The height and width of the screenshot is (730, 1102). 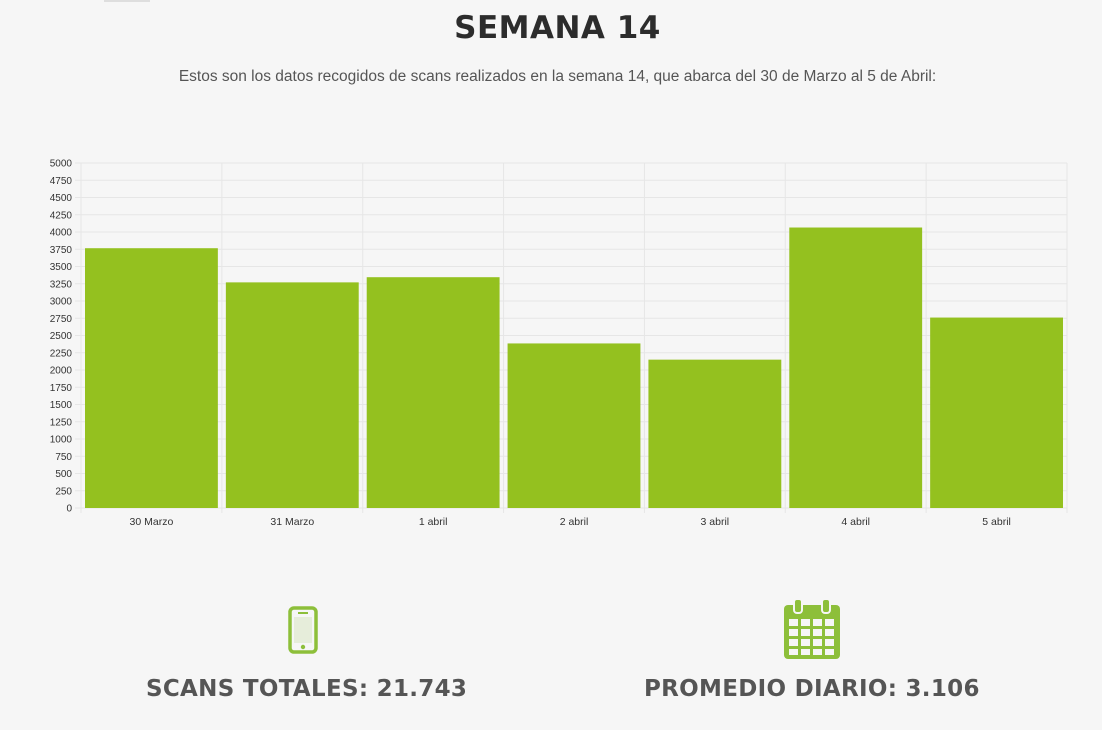 What do you see at coordinates (812, 628) in the screenshot?
I see `calendar-icon` at bounding box center [812, 628].